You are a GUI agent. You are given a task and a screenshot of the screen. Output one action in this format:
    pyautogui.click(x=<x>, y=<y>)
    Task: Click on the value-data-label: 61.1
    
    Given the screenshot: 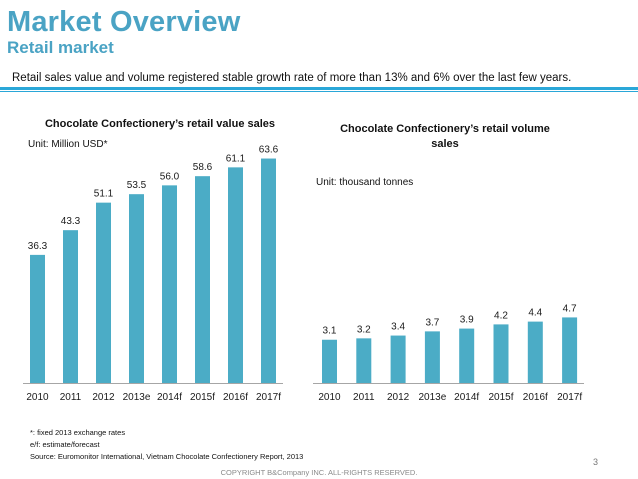 What is the action you would take?
    pyautogui.click(x=236, y=158)
    